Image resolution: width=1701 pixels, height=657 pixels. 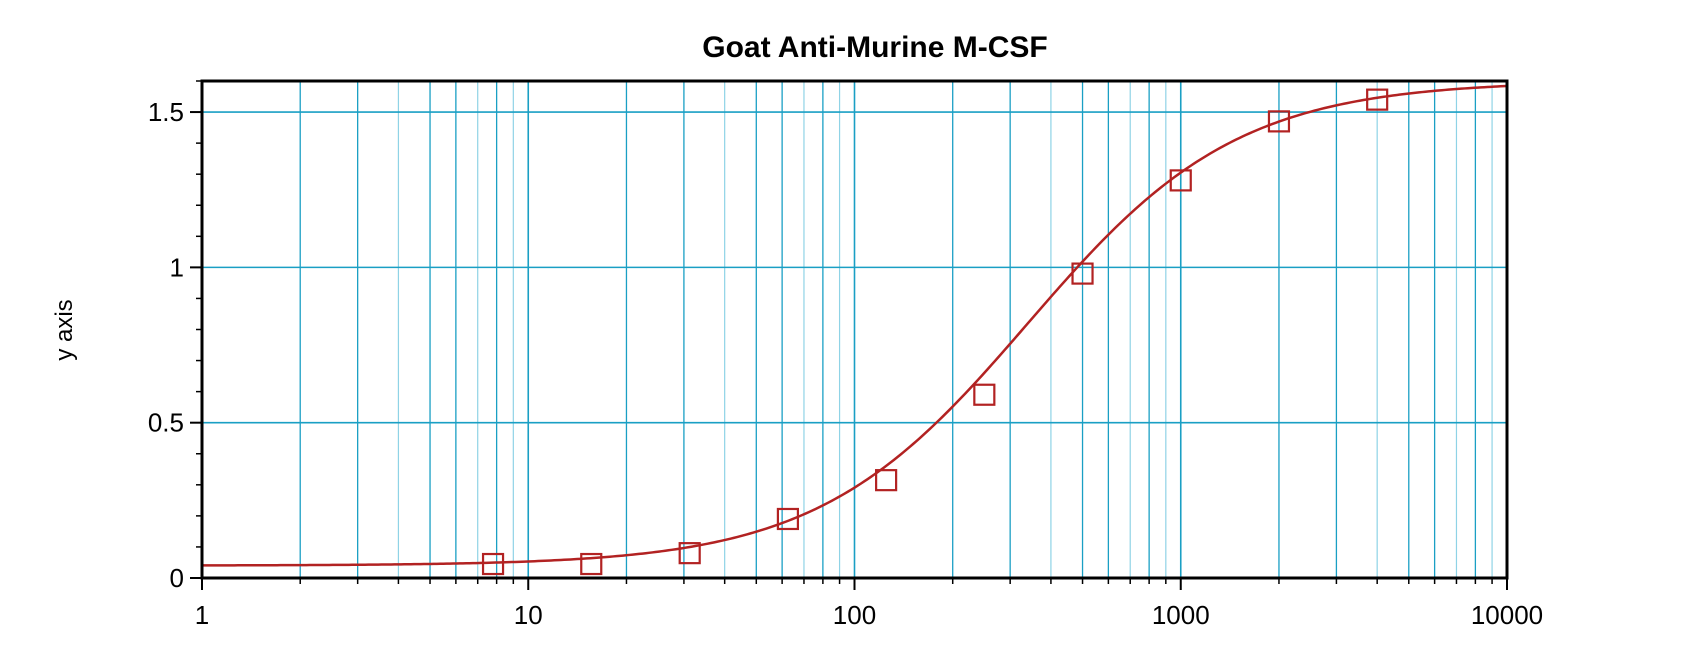 I want to click on chart-title: Goat Anti-Murine M-CSF, so click(x=875, y=47).